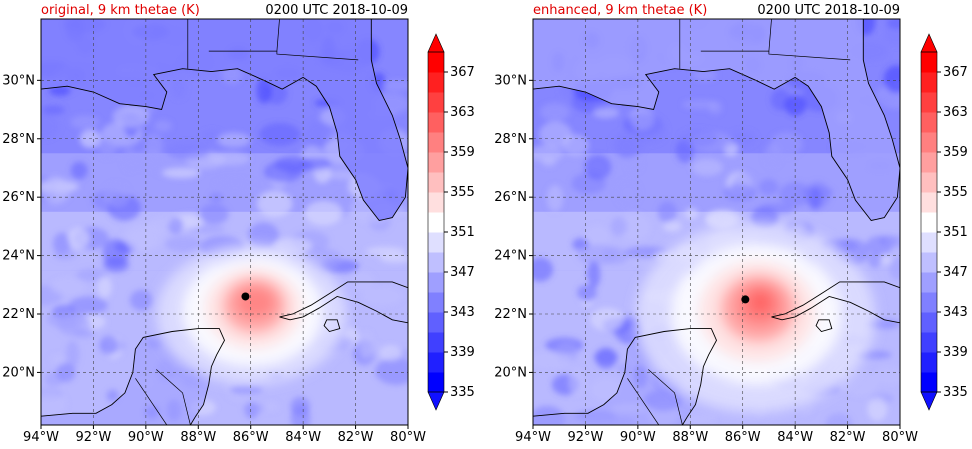 The height and width of the screenshot is (449, 972). I want to click on colorbar-enhanced: 335 339 343 347 351 355 359 363 367, so click(944, 222).